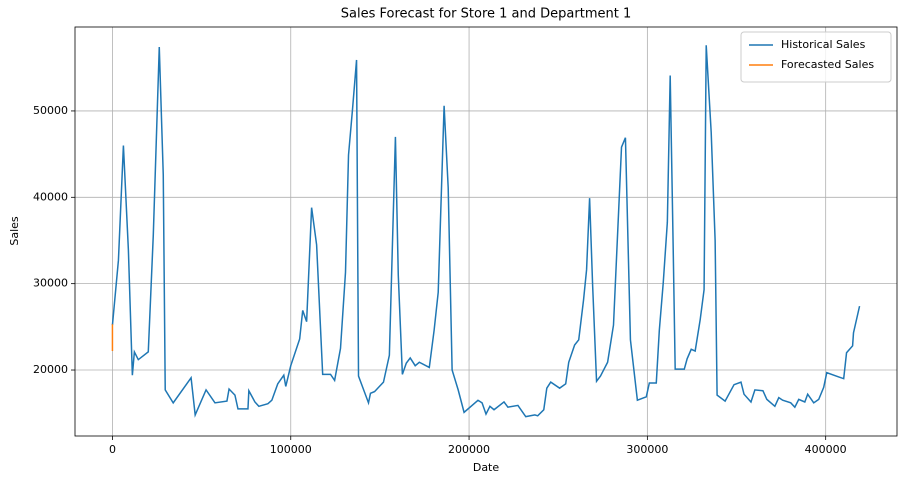  What do you see at coordinates (823, 44) in the screenshot?
I see `legend-label: Historical Sales` at bounding box center [823, 44].